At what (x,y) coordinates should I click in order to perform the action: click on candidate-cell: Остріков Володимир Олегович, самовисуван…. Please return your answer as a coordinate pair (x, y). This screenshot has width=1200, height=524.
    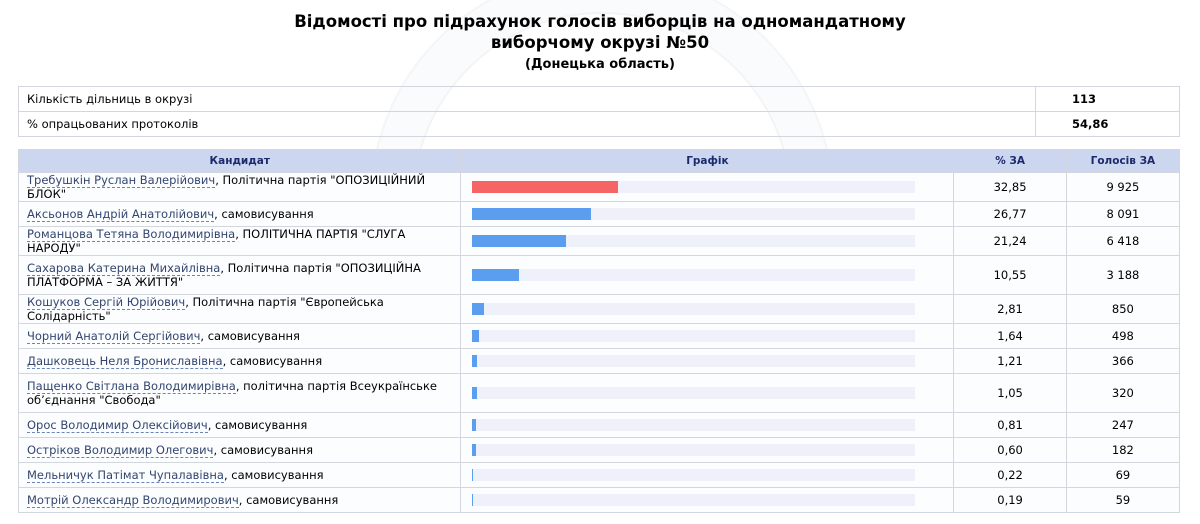
    Looking at the image, I should click on (239, 450).